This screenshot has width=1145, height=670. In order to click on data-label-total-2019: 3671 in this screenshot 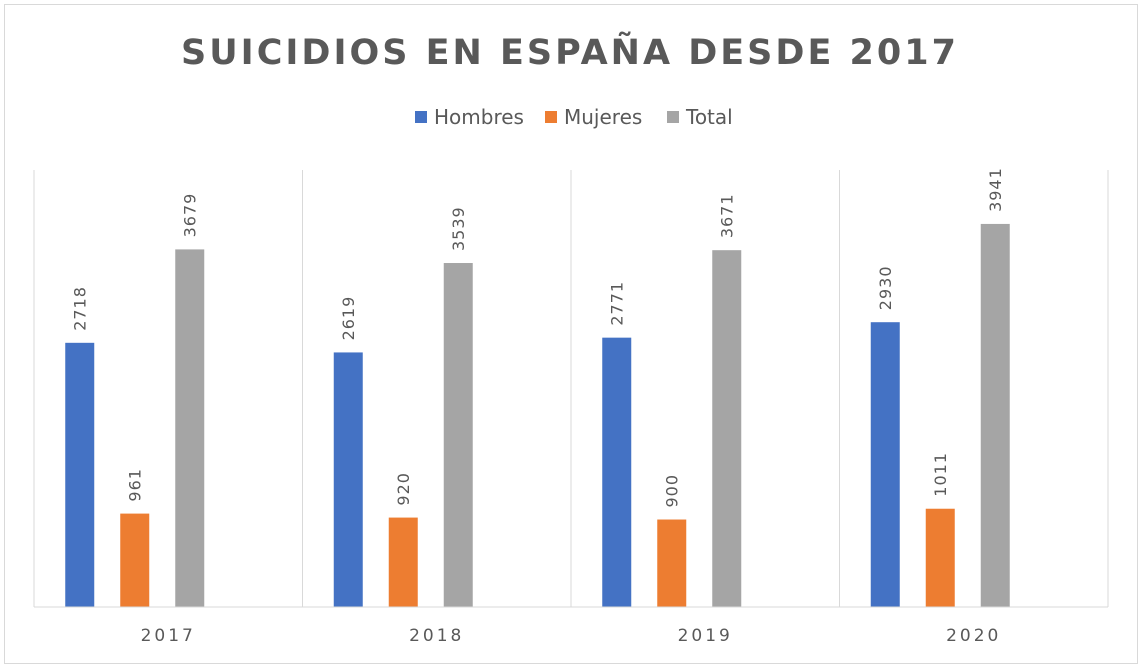, I will do `click(727, 215)`.